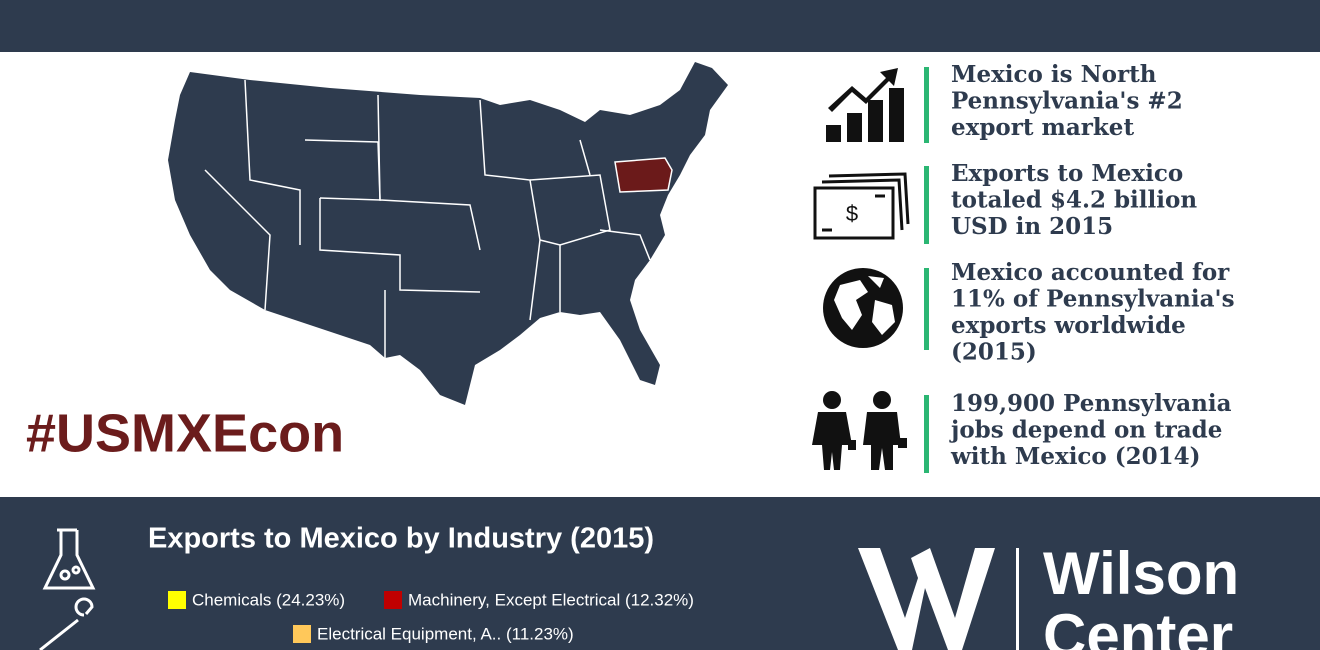  What do you see at coordinates (1085, 430) in the screenshot?
I see `fact-text: jobs depend on trade` at bounding box center [1085, 430].